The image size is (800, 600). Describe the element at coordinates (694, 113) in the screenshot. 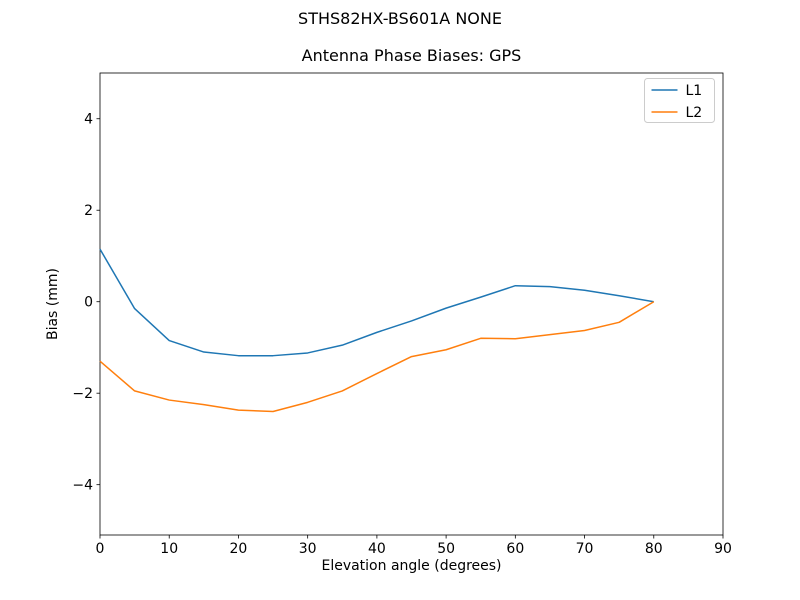

I see `legend-label: L2` at that location.